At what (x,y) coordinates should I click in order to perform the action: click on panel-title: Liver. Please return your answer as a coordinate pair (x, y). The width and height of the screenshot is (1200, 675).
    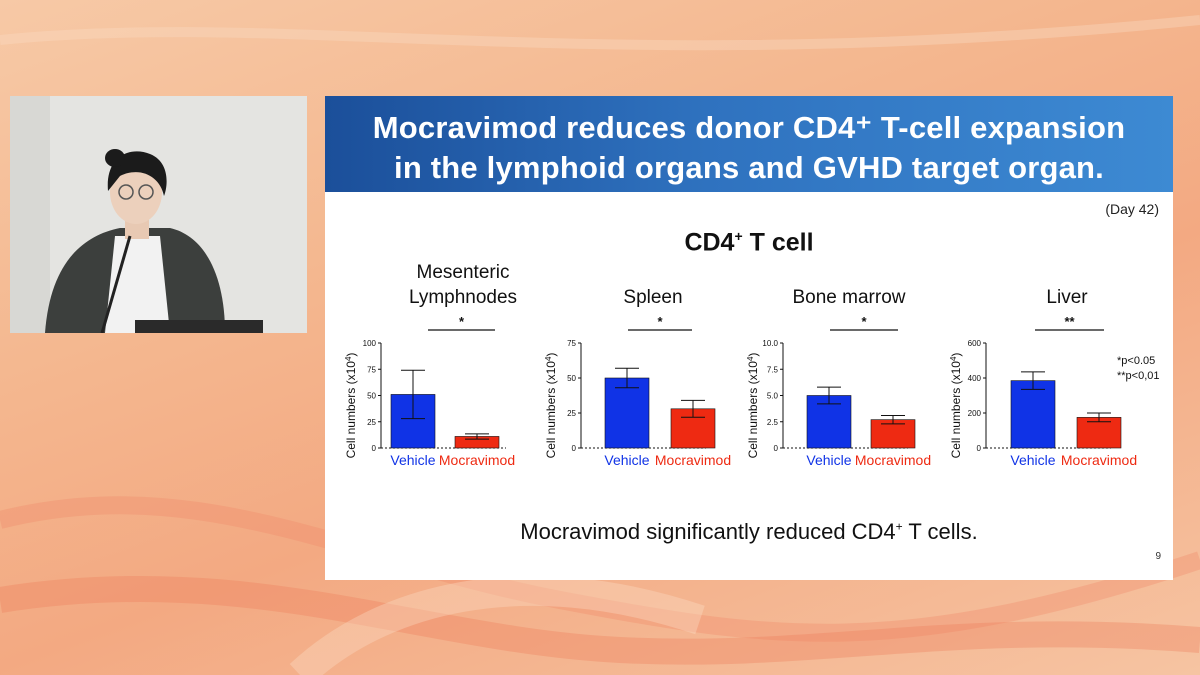
    Looking at the image, I should click on (1067, 297).